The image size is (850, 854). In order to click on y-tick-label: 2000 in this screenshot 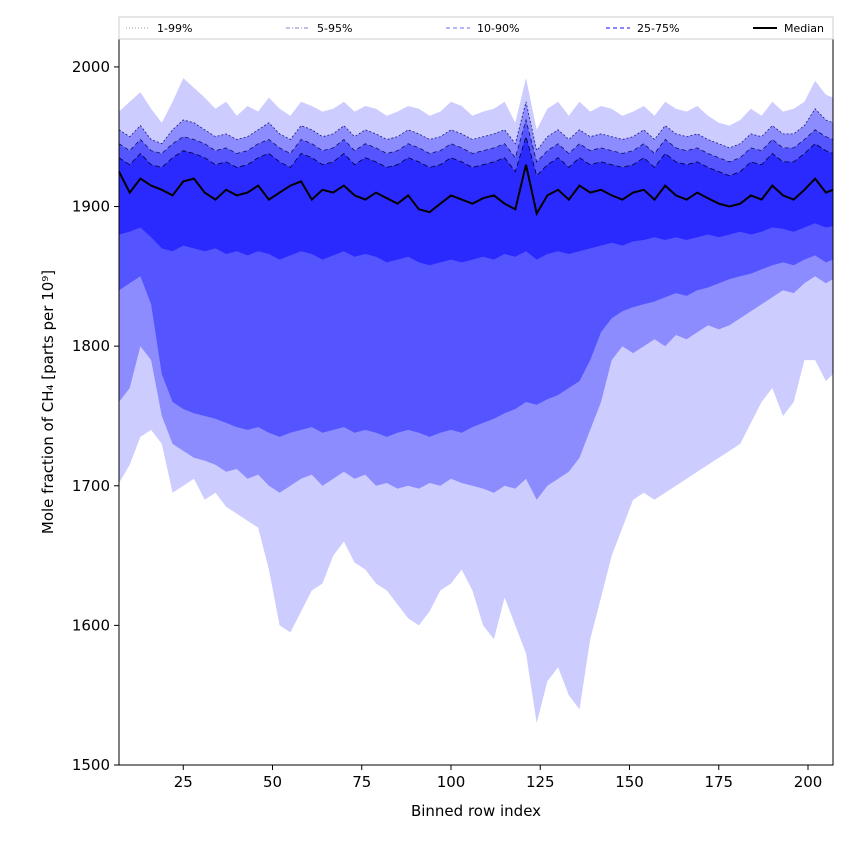, I will do `click(91, 67)`.